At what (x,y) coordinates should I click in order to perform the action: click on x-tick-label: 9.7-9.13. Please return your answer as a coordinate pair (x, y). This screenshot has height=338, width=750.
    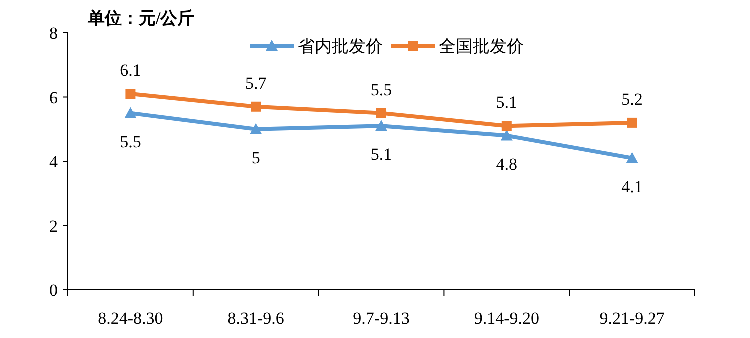
    Looking at the image, I should click on (381, 318).